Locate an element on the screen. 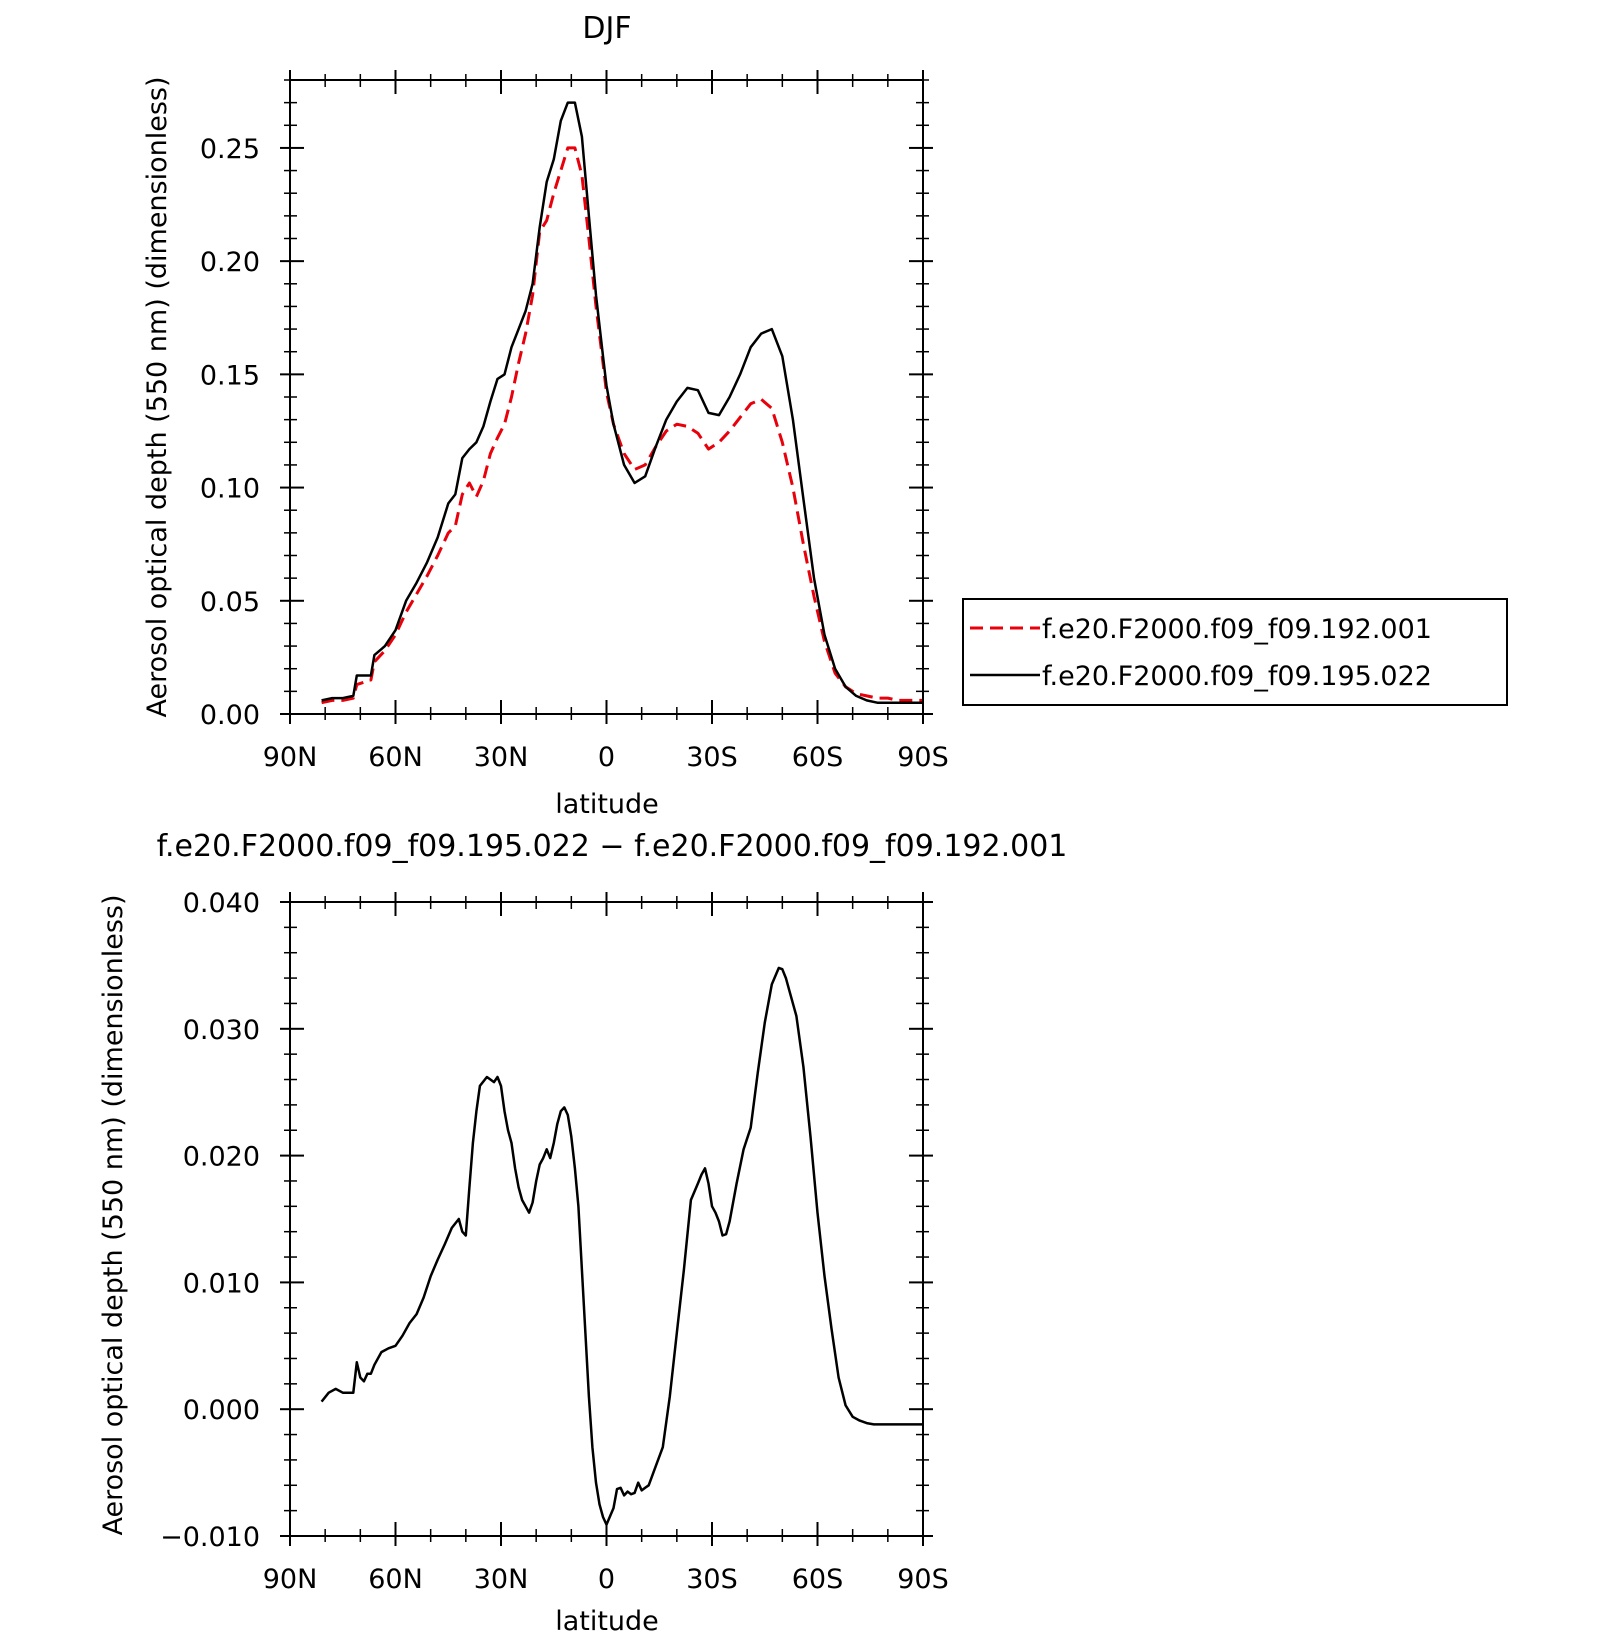  bottom-series-lines is located at coordinates (621, 1246).